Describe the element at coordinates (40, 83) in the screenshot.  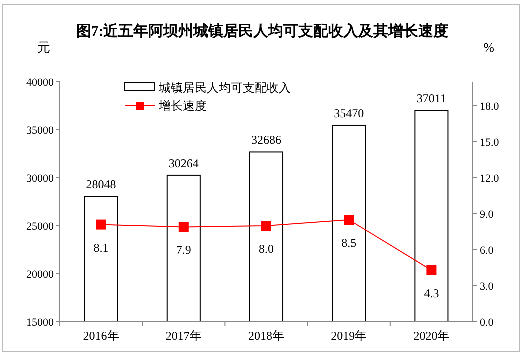
I see `y-tick-label: 40000` at that location.